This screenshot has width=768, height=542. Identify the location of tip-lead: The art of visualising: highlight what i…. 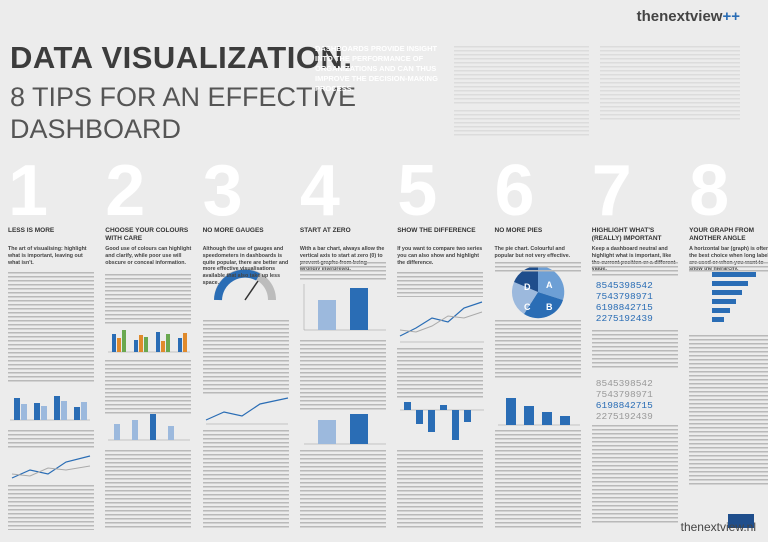
(47, 256).